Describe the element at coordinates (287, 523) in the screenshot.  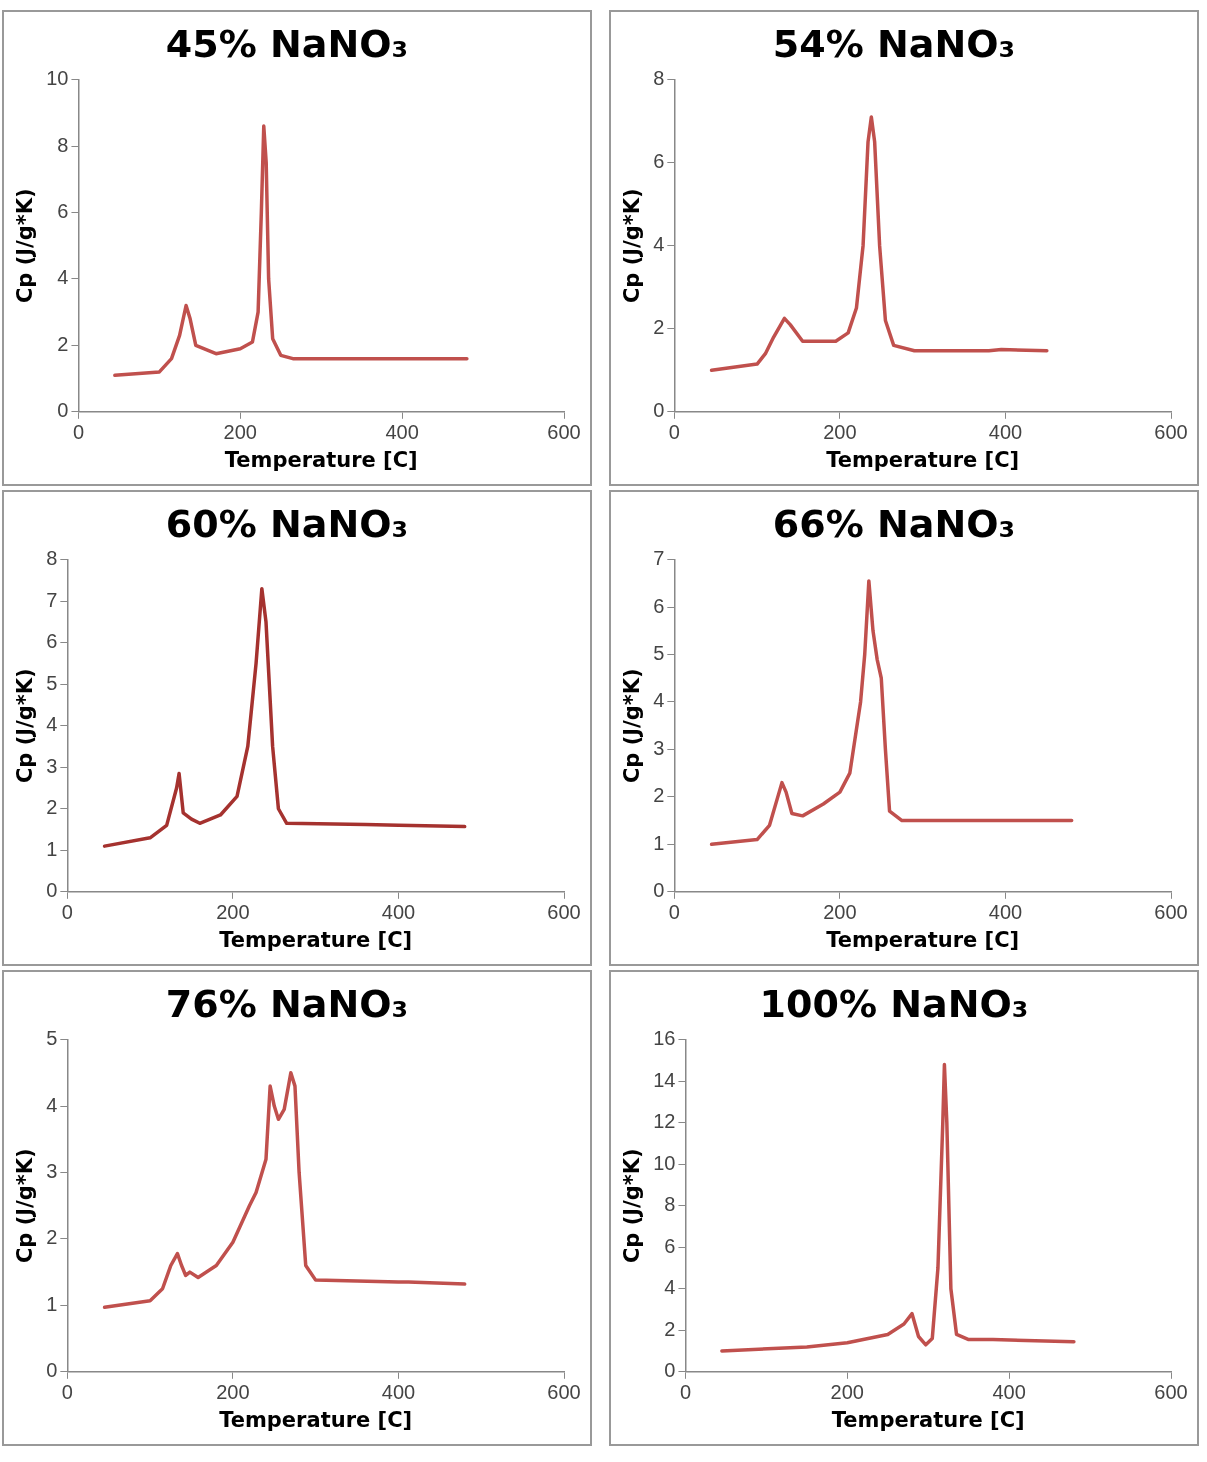
I see `chart-title: 60% NaNO₃` at that location.